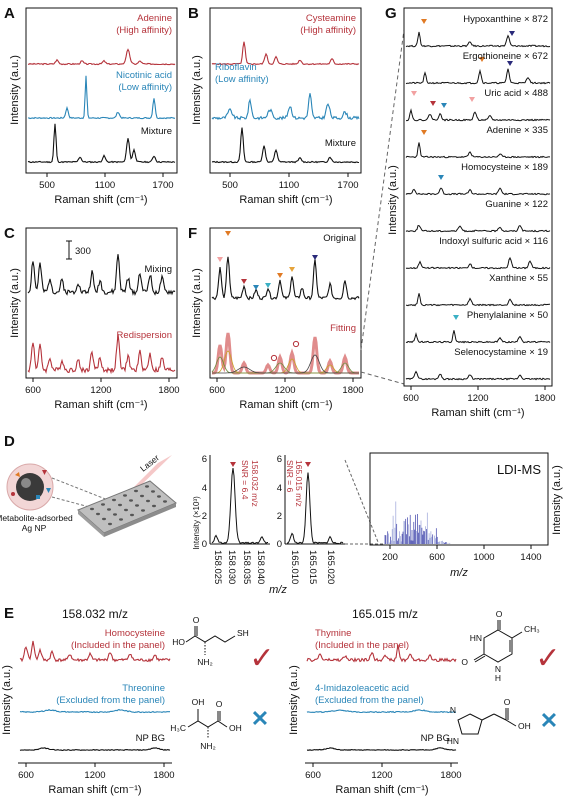 The width and height of the screenshot is (570, 800). What do you see at coordinates (94, 790) in the screenshot?
I see `panel-e-left-xlabel: Raman shift (cm⁻¹)` at bounding box center [94, 790].